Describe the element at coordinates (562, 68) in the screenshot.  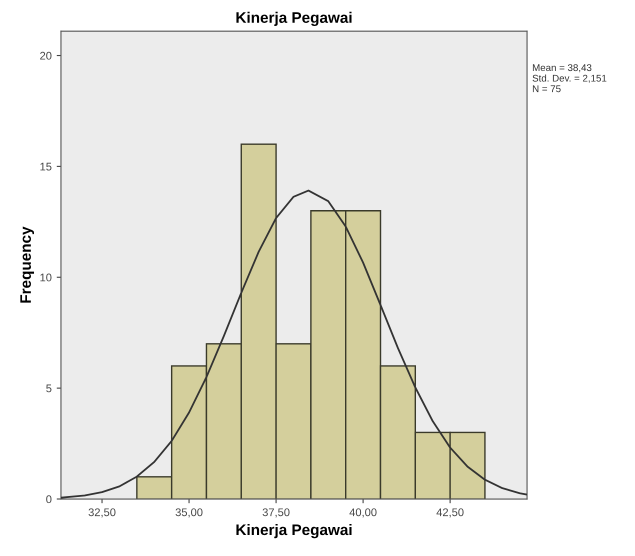
I see `text: Mean = 38,43` at that location.